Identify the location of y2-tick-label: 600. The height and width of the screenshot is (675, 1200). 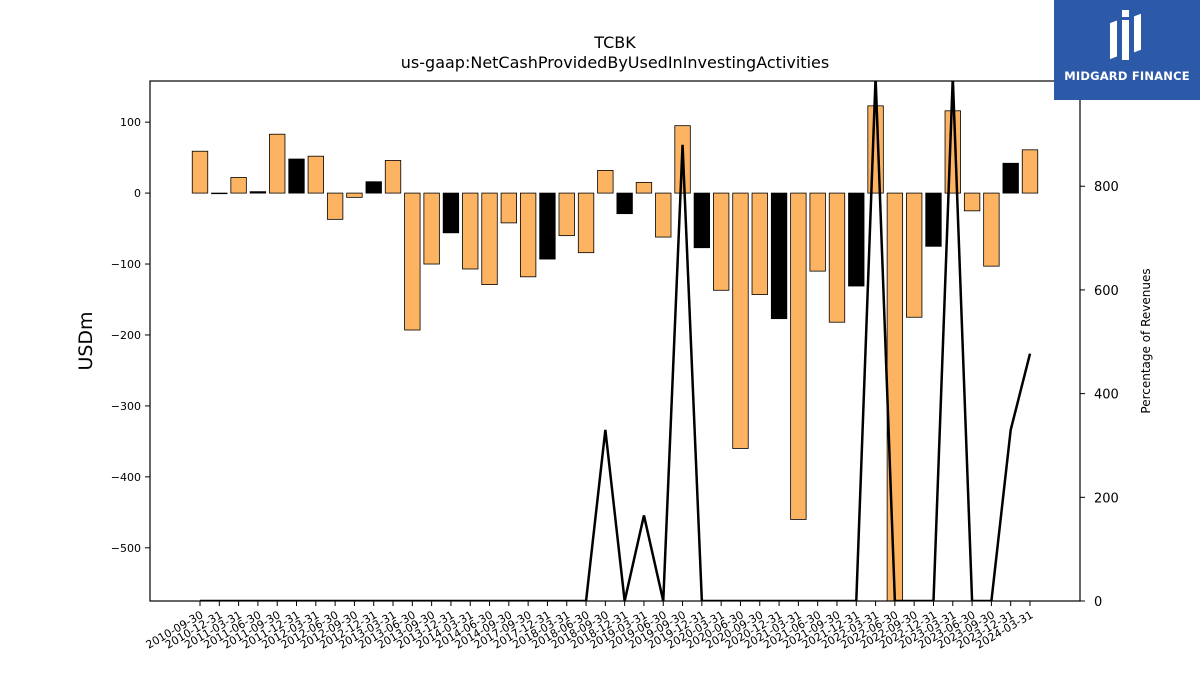
(1106, 291).